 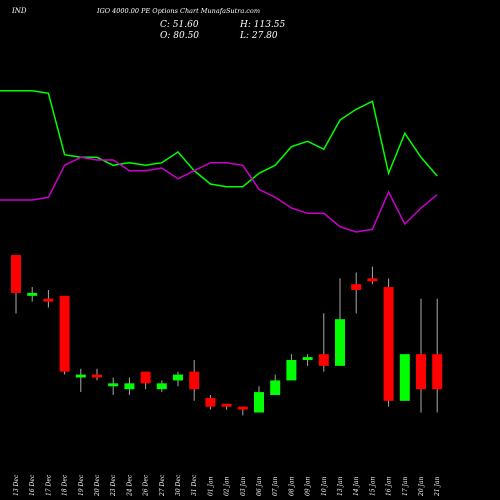 What do you see at coordinates (259, 486) in the screenshot?
I see `x-tick-label: 06 Jan` at bounding box center [259, 486].